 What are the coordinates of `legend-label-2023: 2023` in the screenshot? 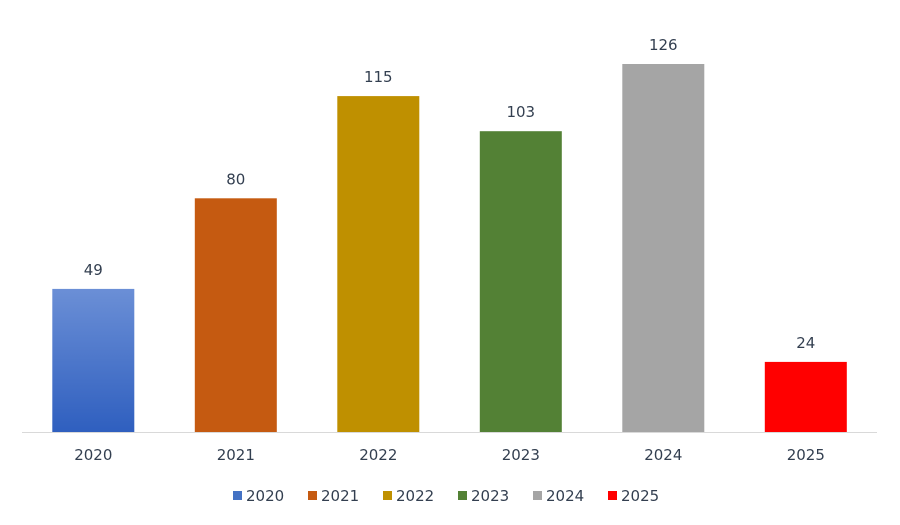 It's located at (490, 496).